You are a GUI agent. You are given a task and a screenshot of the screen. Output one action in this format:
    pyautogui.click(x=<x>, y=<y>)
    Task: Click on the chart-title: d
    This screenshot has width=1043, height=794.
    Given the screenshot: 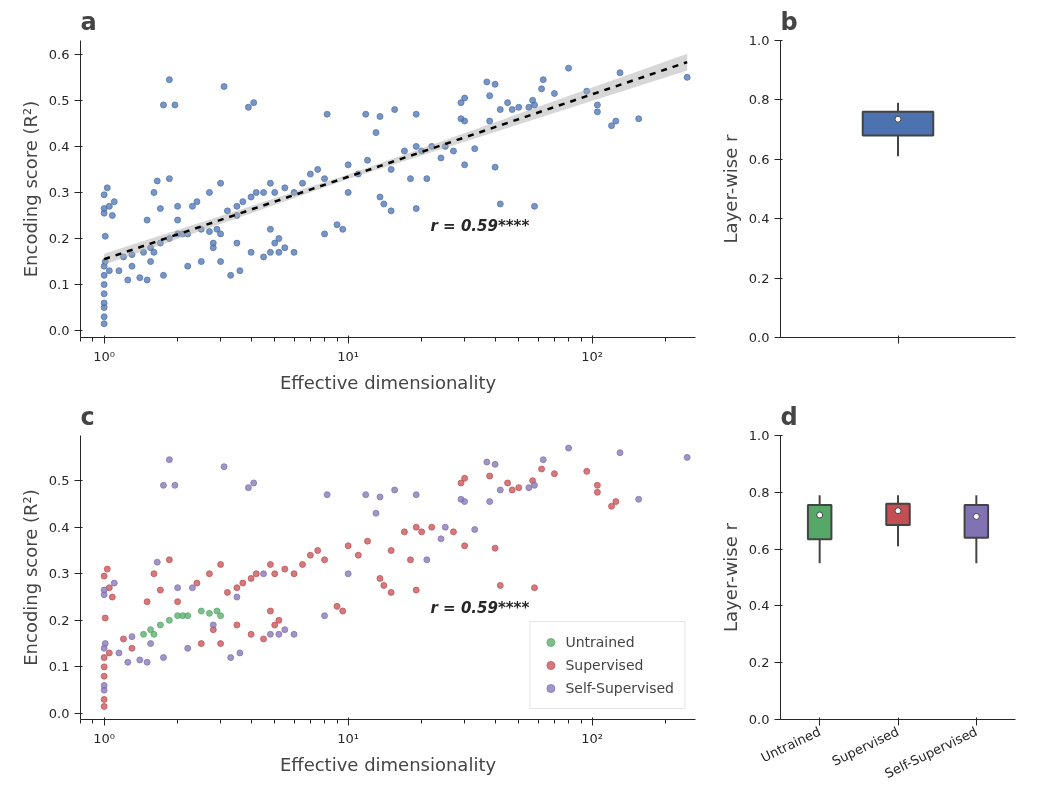 What is the action you would take?
    pyautogui.click(x=789, y=416)
    